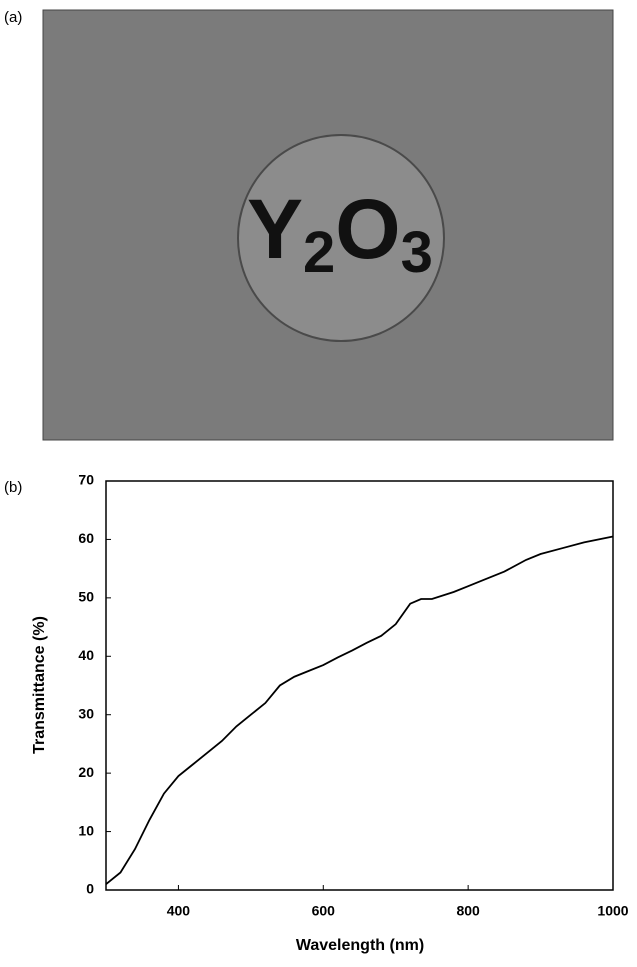 The height and width of the screenshot is (967, 637). What do you see at coordinates (86, 480) in the screenshot?
I see `y-tick-label: 70` at bounding box center [86, 480].